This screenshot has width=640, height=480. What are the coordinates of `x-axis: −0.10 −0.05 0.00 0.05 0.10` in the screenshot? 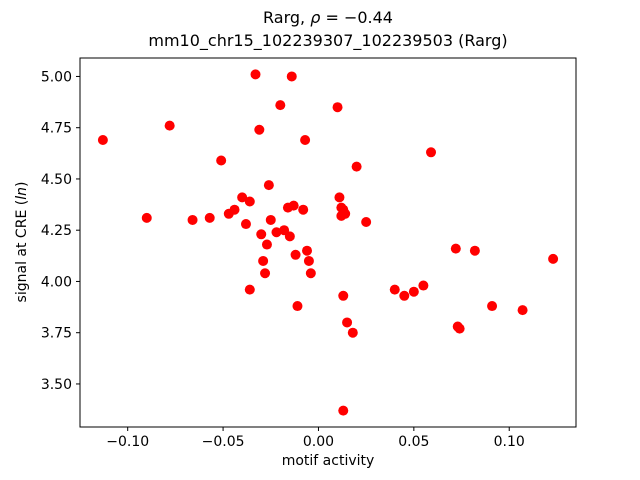 It's located at (315, 438).